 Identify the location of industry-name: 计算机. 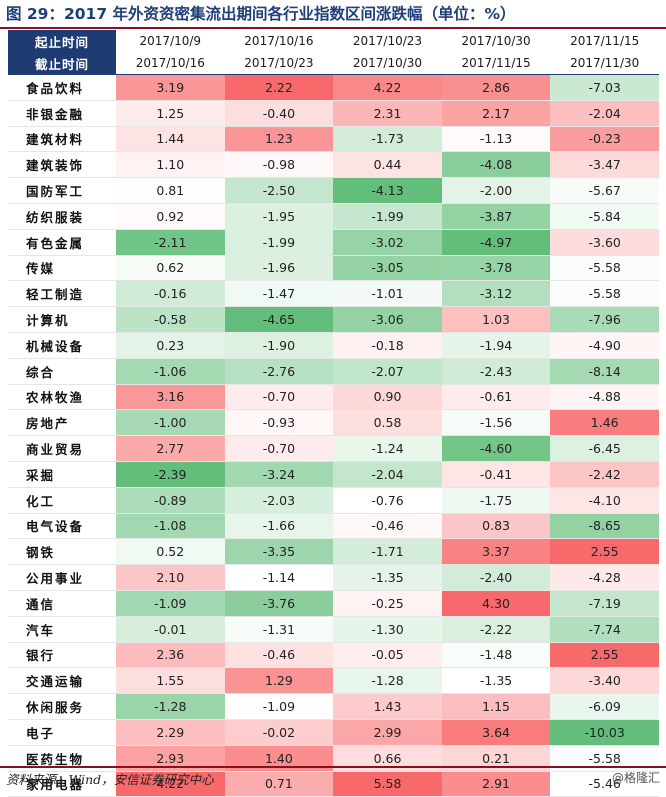
(62, 319).